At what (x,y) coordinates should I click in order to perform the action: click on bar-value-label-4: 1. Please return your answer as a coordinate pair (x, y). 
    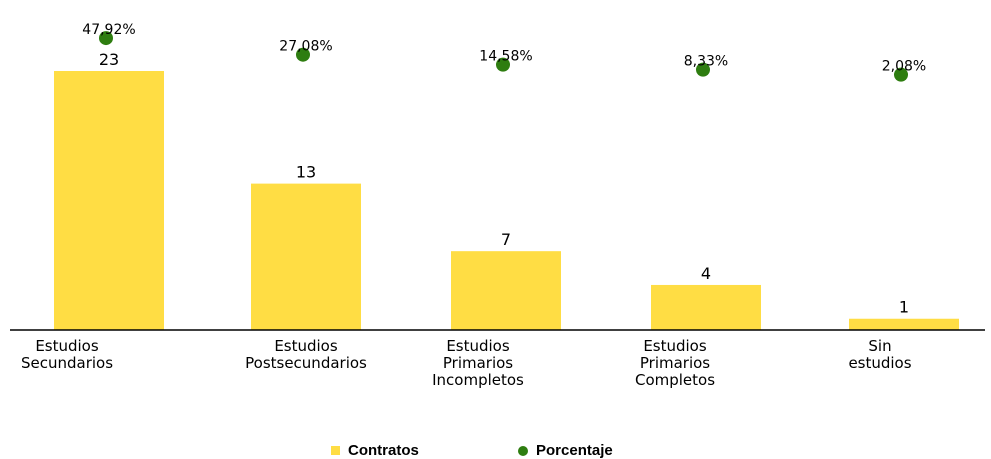
    Looking at the image, I should click on (904, 307).